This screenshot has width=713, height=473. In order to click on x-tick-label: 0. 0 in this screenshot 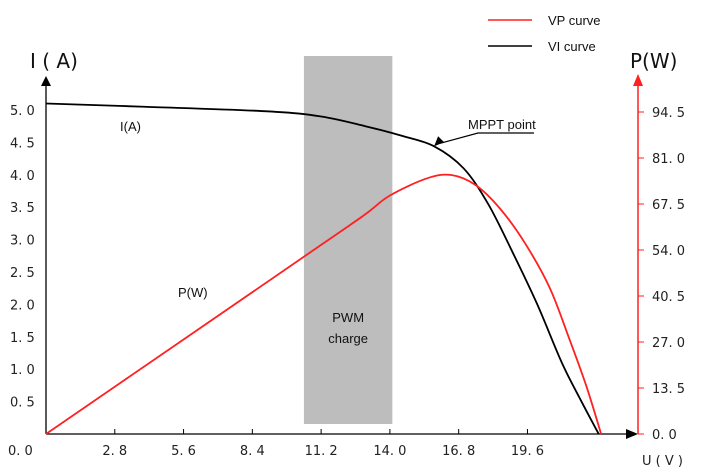, I will do `click(20, 451)`.